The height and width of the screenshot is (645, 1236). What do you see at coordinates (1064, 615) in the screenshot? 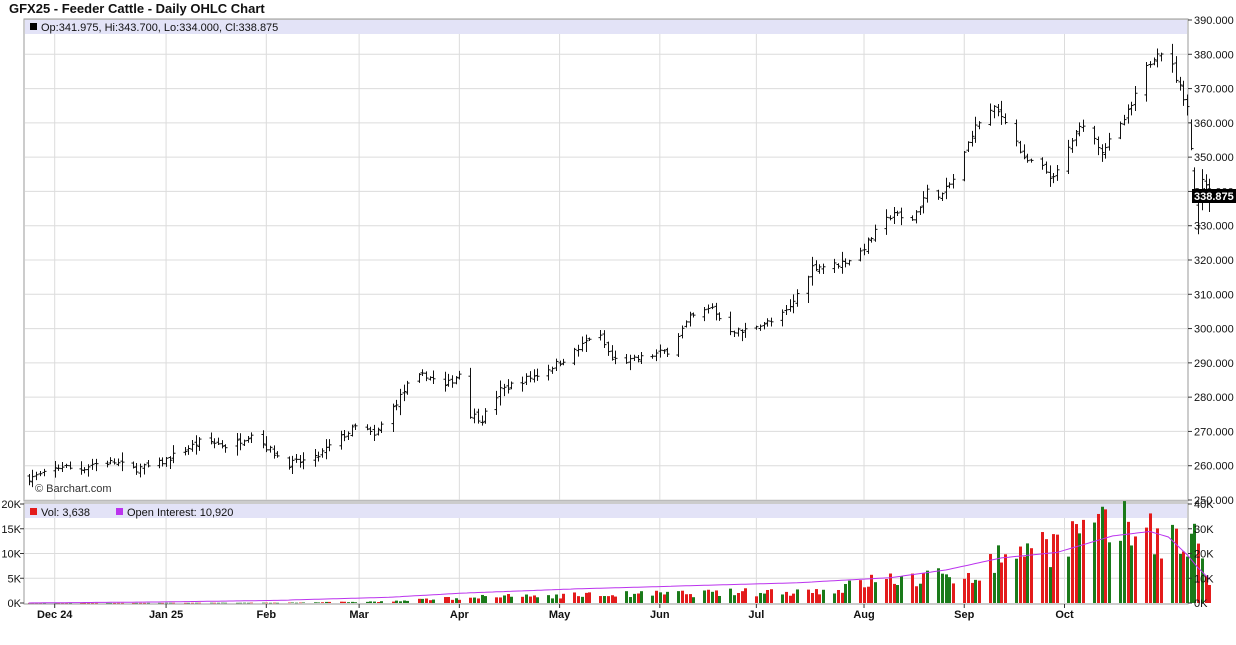
I see `month-label: Oct` at bounding box center [1064, 615].